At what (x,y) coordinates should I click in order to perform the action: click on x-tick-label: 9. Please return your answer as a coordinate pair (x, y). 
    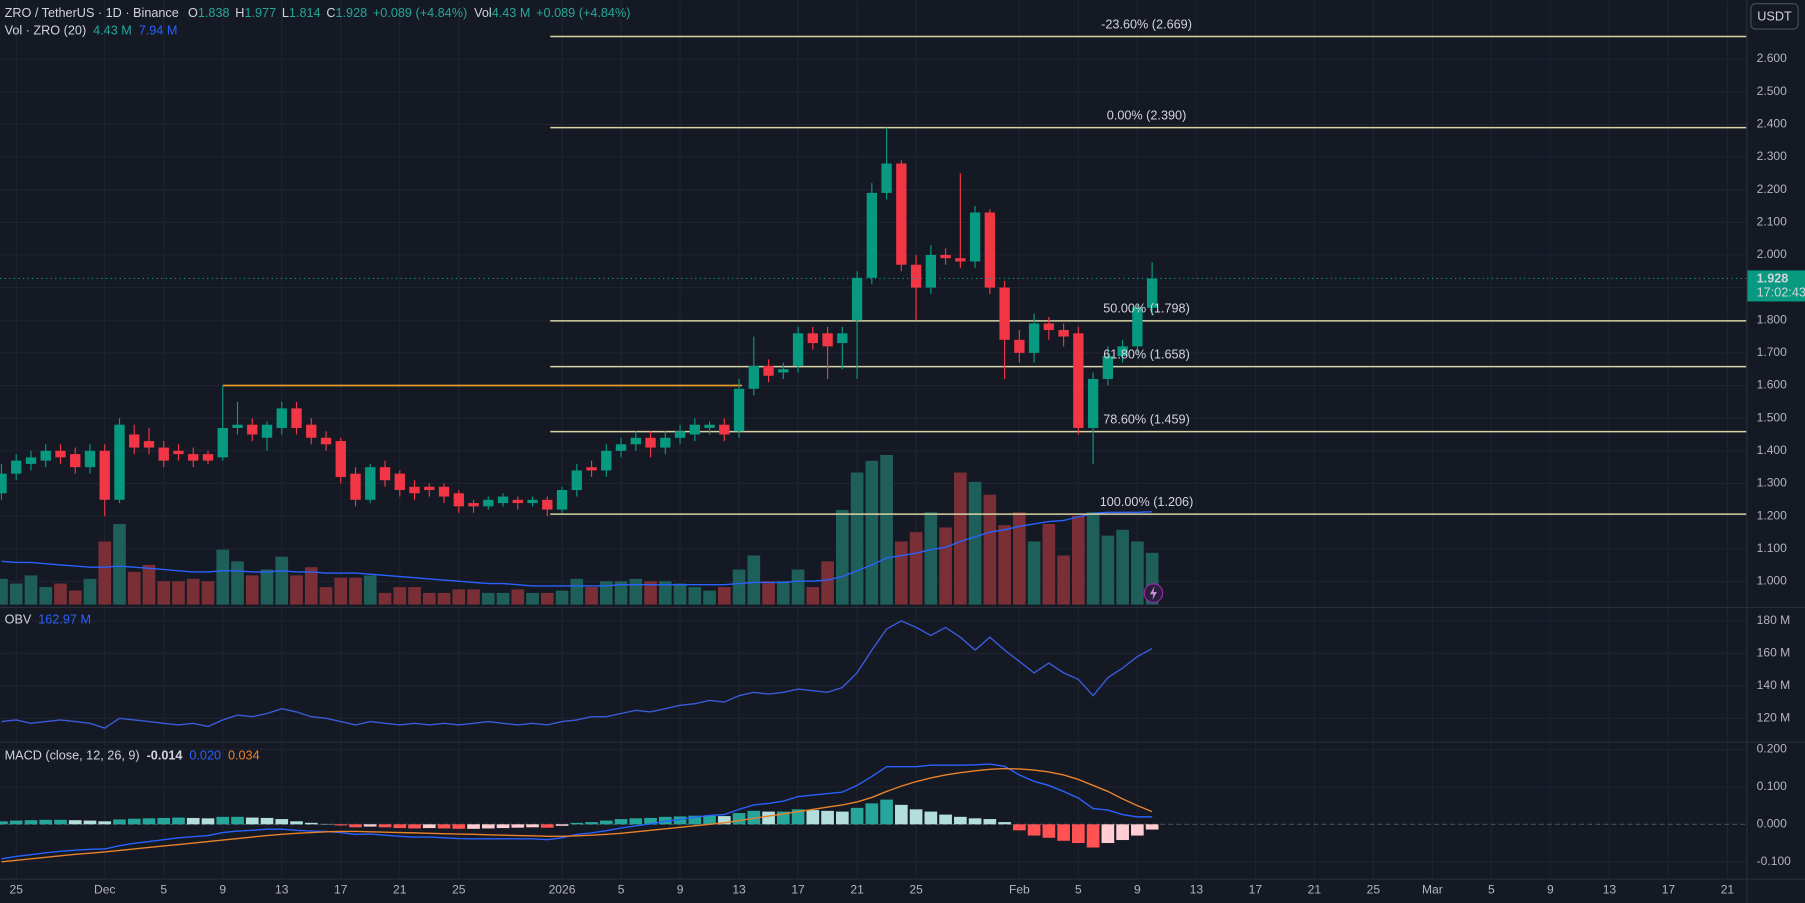
    Looking at the image, I should click on (1137, 889).